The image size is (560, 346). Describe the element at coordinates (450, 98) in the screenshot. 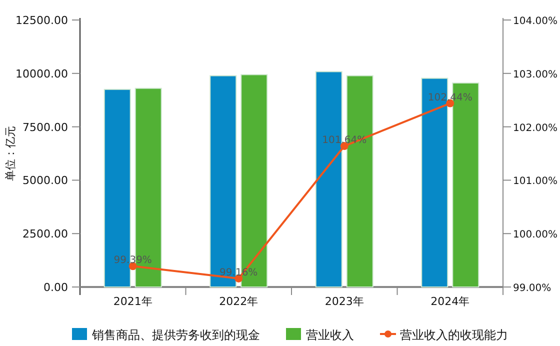

I see `data-label: 102.44%` at that location.